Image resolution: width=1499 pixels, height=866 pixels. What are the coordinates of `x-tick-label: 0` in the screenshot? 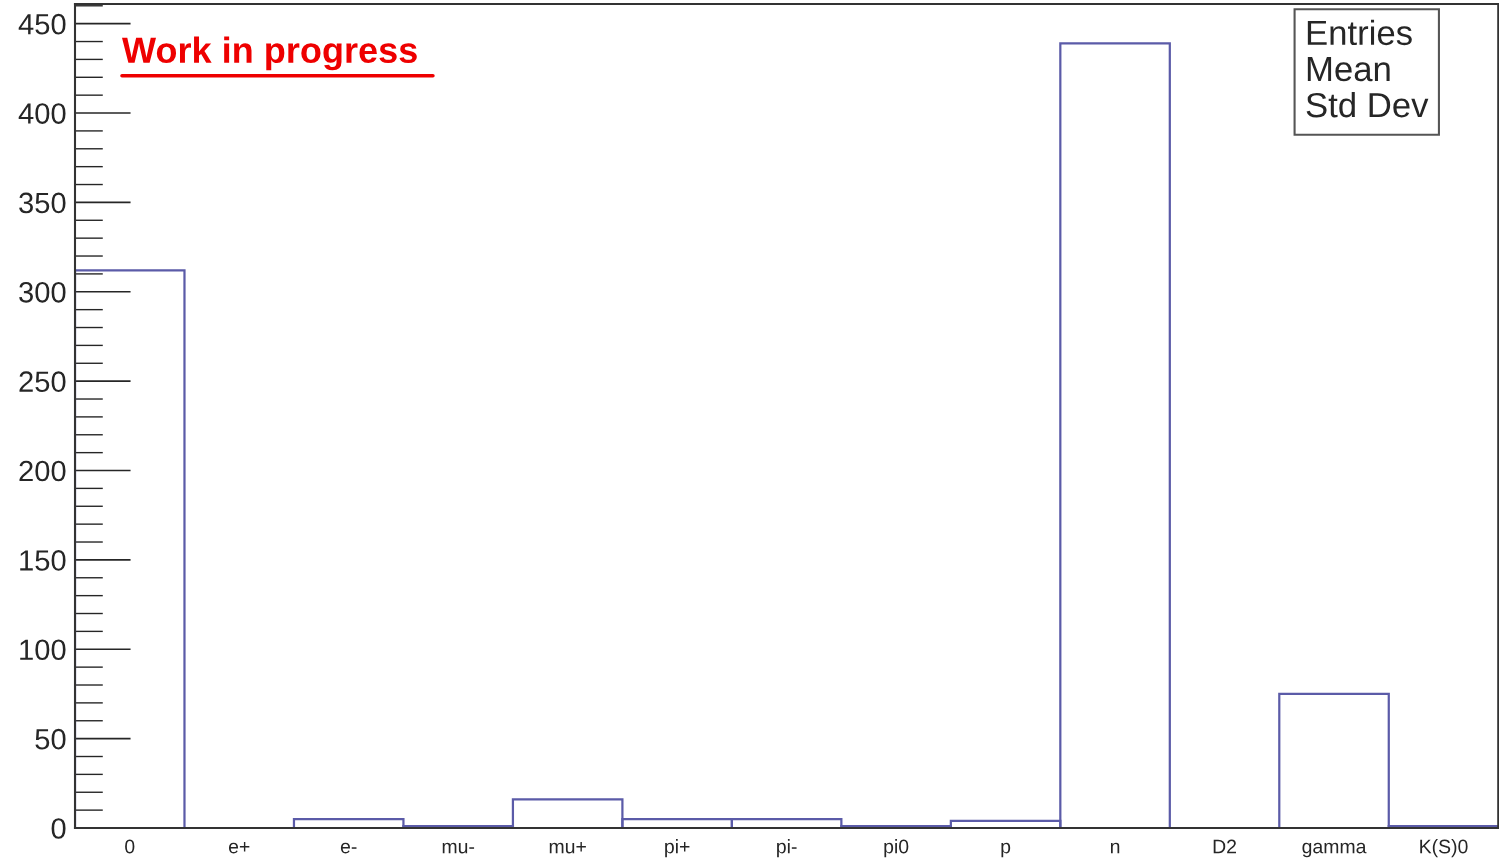 It's located at (130, 846).